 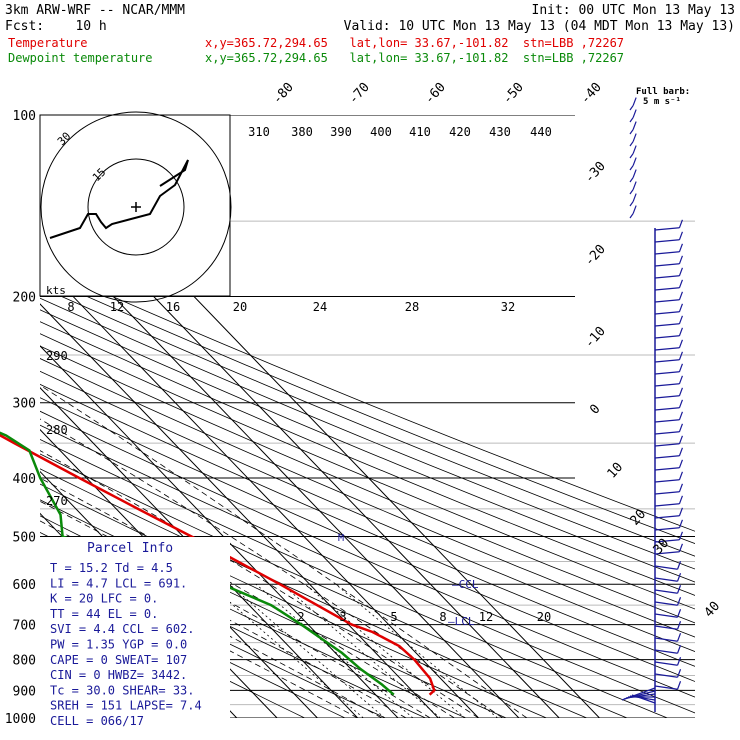 What do you see at coordinates (173, 307) in the screenshot?
I see `mixing-ratio-upper-label: 16` at bounding box center [173, 307].